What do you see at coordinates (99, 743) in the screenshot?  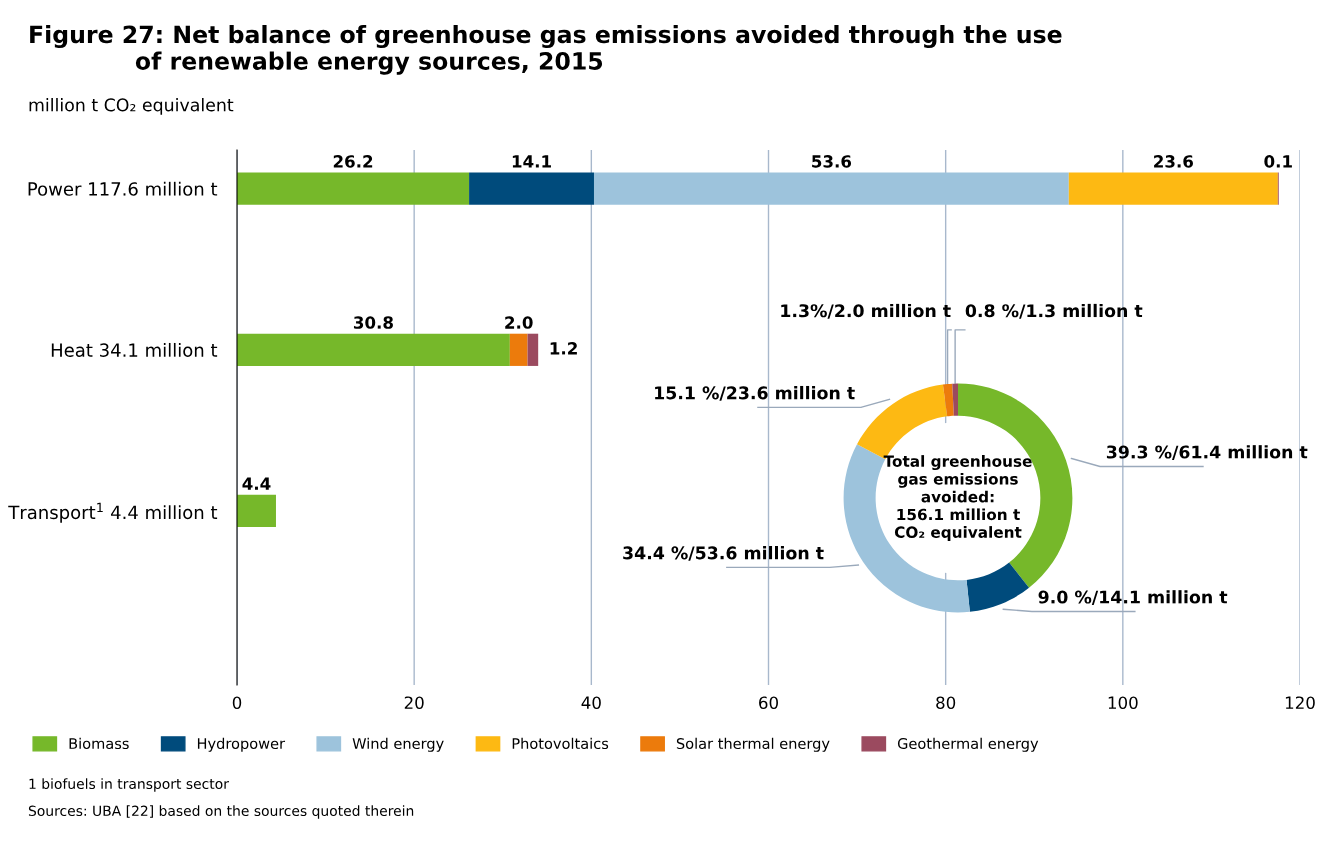 I see `legend-label: Biomass` at bounding box center [99, 743].